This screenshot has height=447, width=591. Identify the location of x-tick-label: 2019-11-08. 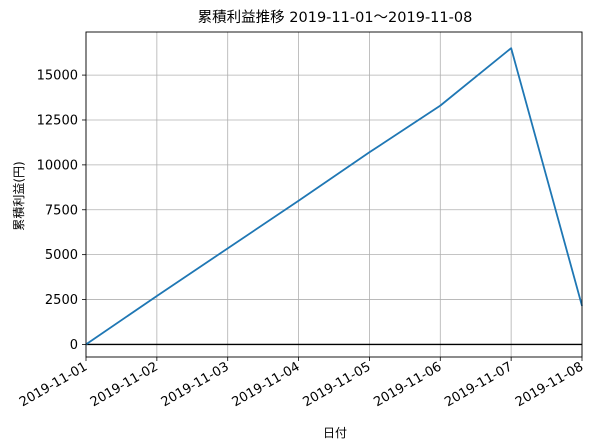
(549, 384).